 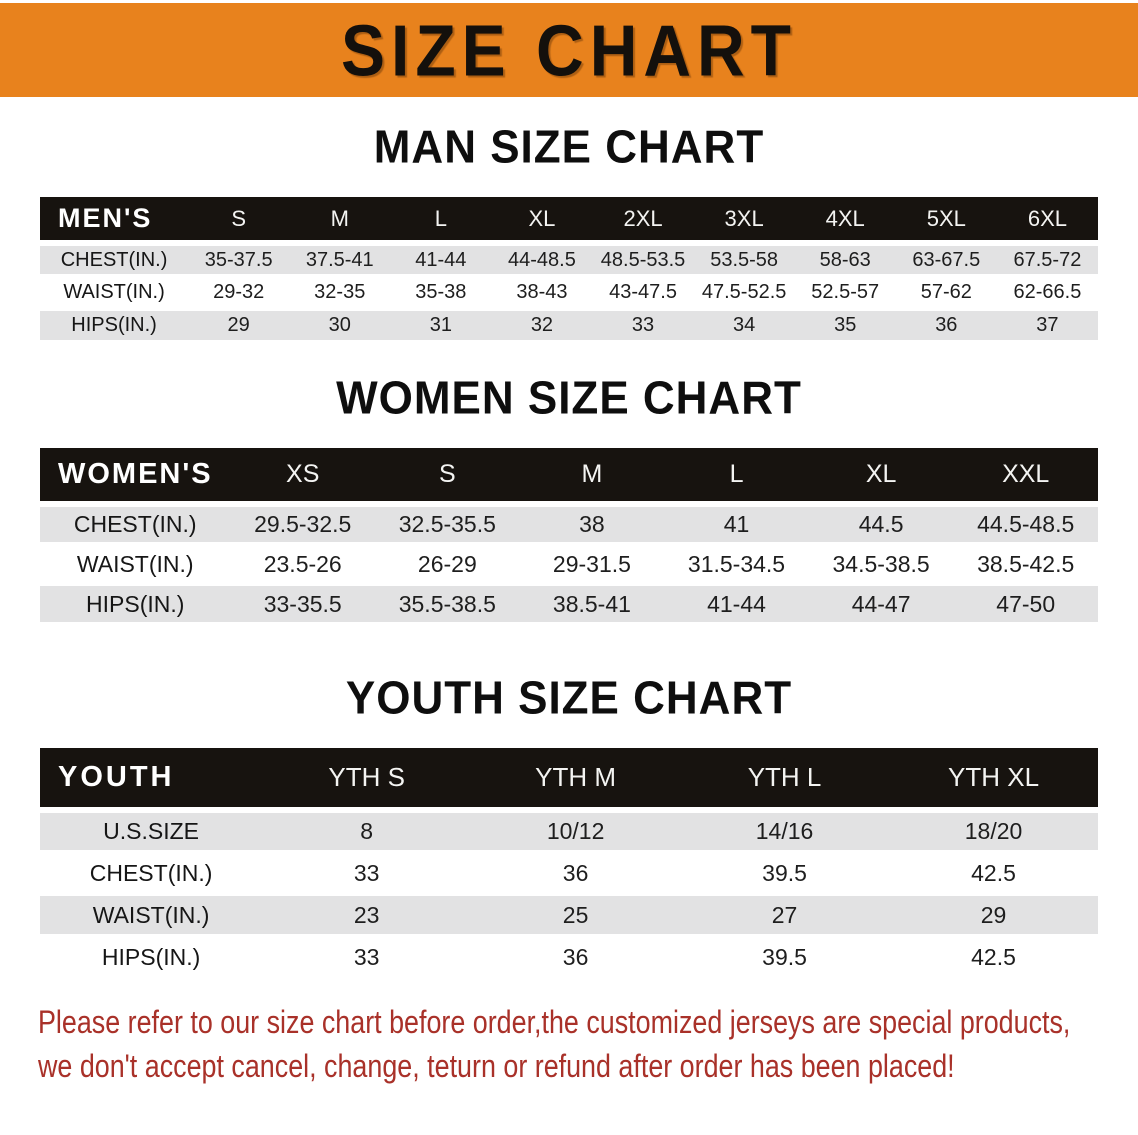 I want to click on size-value-cell: 23.5-26, so click(x=303, y=565).